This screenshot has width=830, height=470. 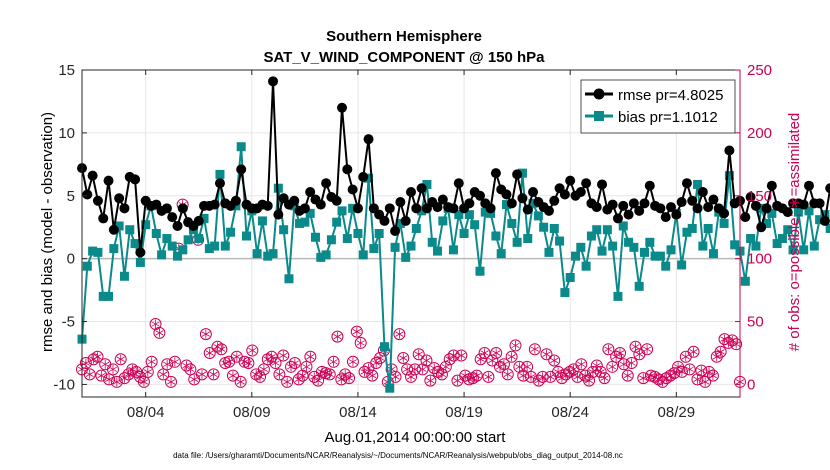 I want to click on y-tick-label-left: 5, so click(x=71, y=196).